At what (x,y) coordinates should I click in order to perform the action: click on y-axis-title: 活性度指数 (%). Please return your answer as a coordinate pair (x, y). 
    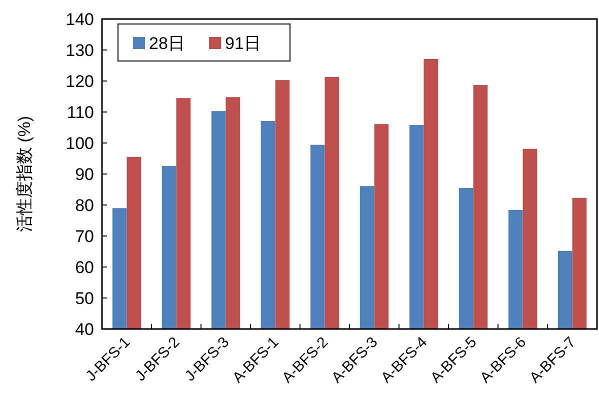
    Looking at the image, I should click on (24, 174).